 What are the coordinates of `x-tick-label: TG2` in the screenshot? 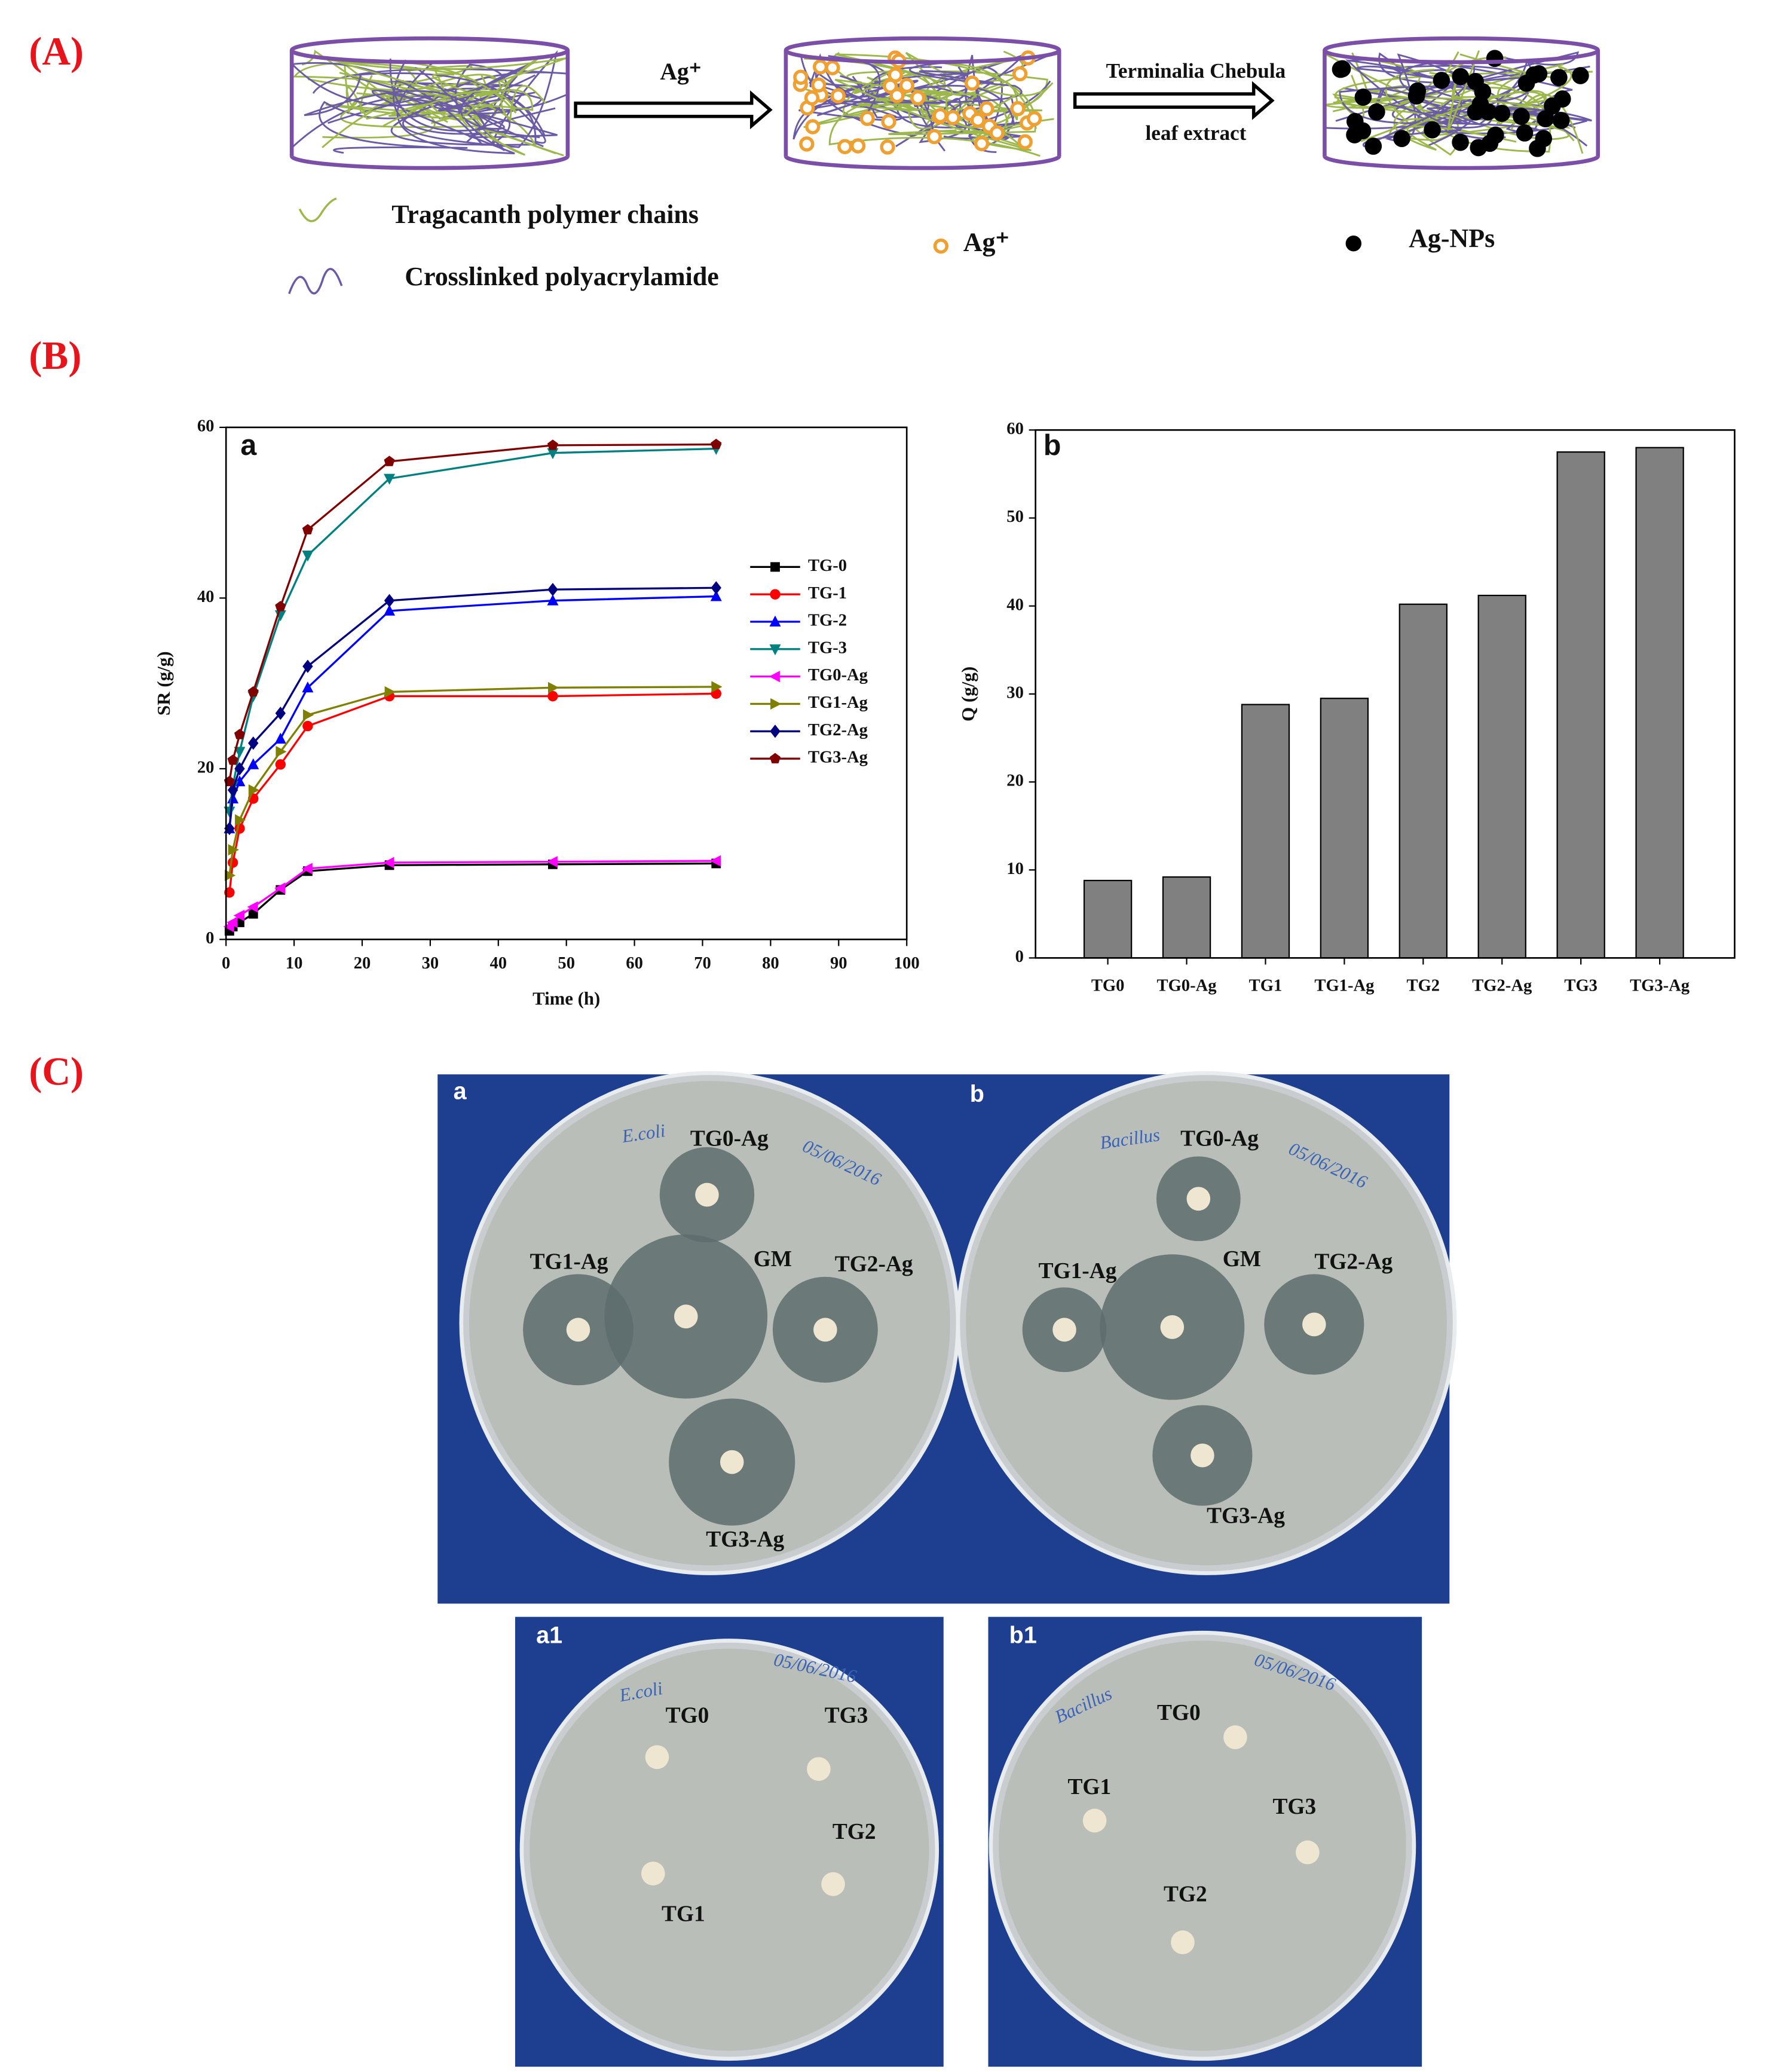 It's located at (1423, 985).